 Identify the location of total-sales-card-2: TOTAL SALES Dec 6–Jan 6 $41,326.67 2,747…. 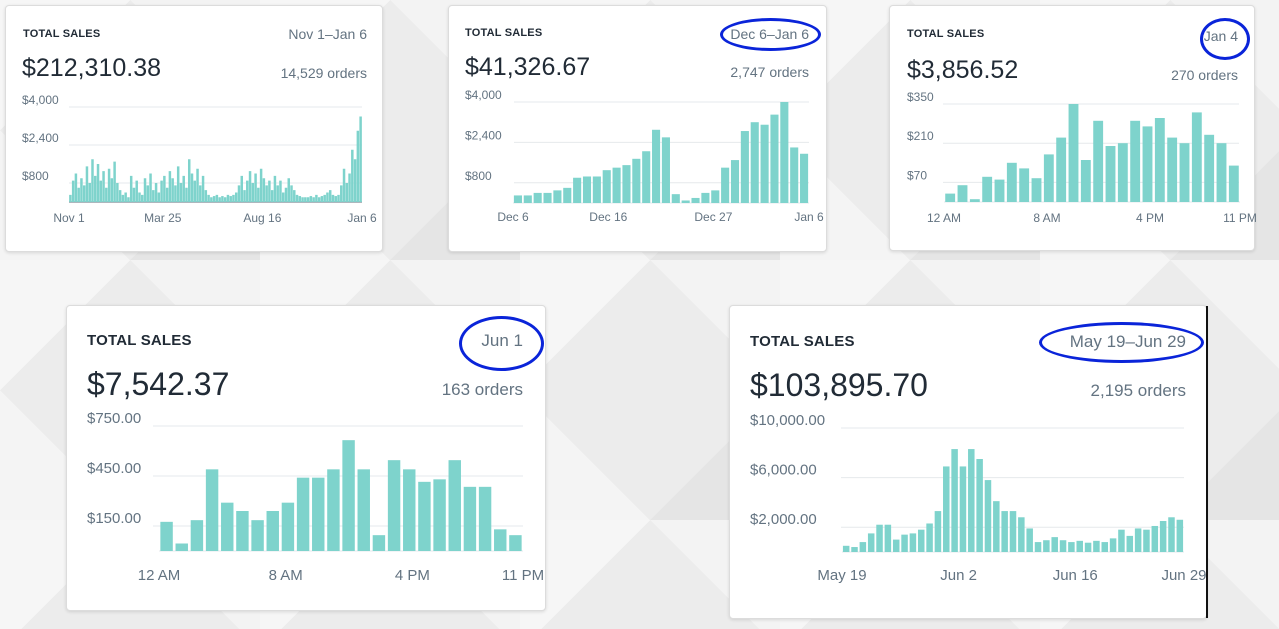
(637, 128).